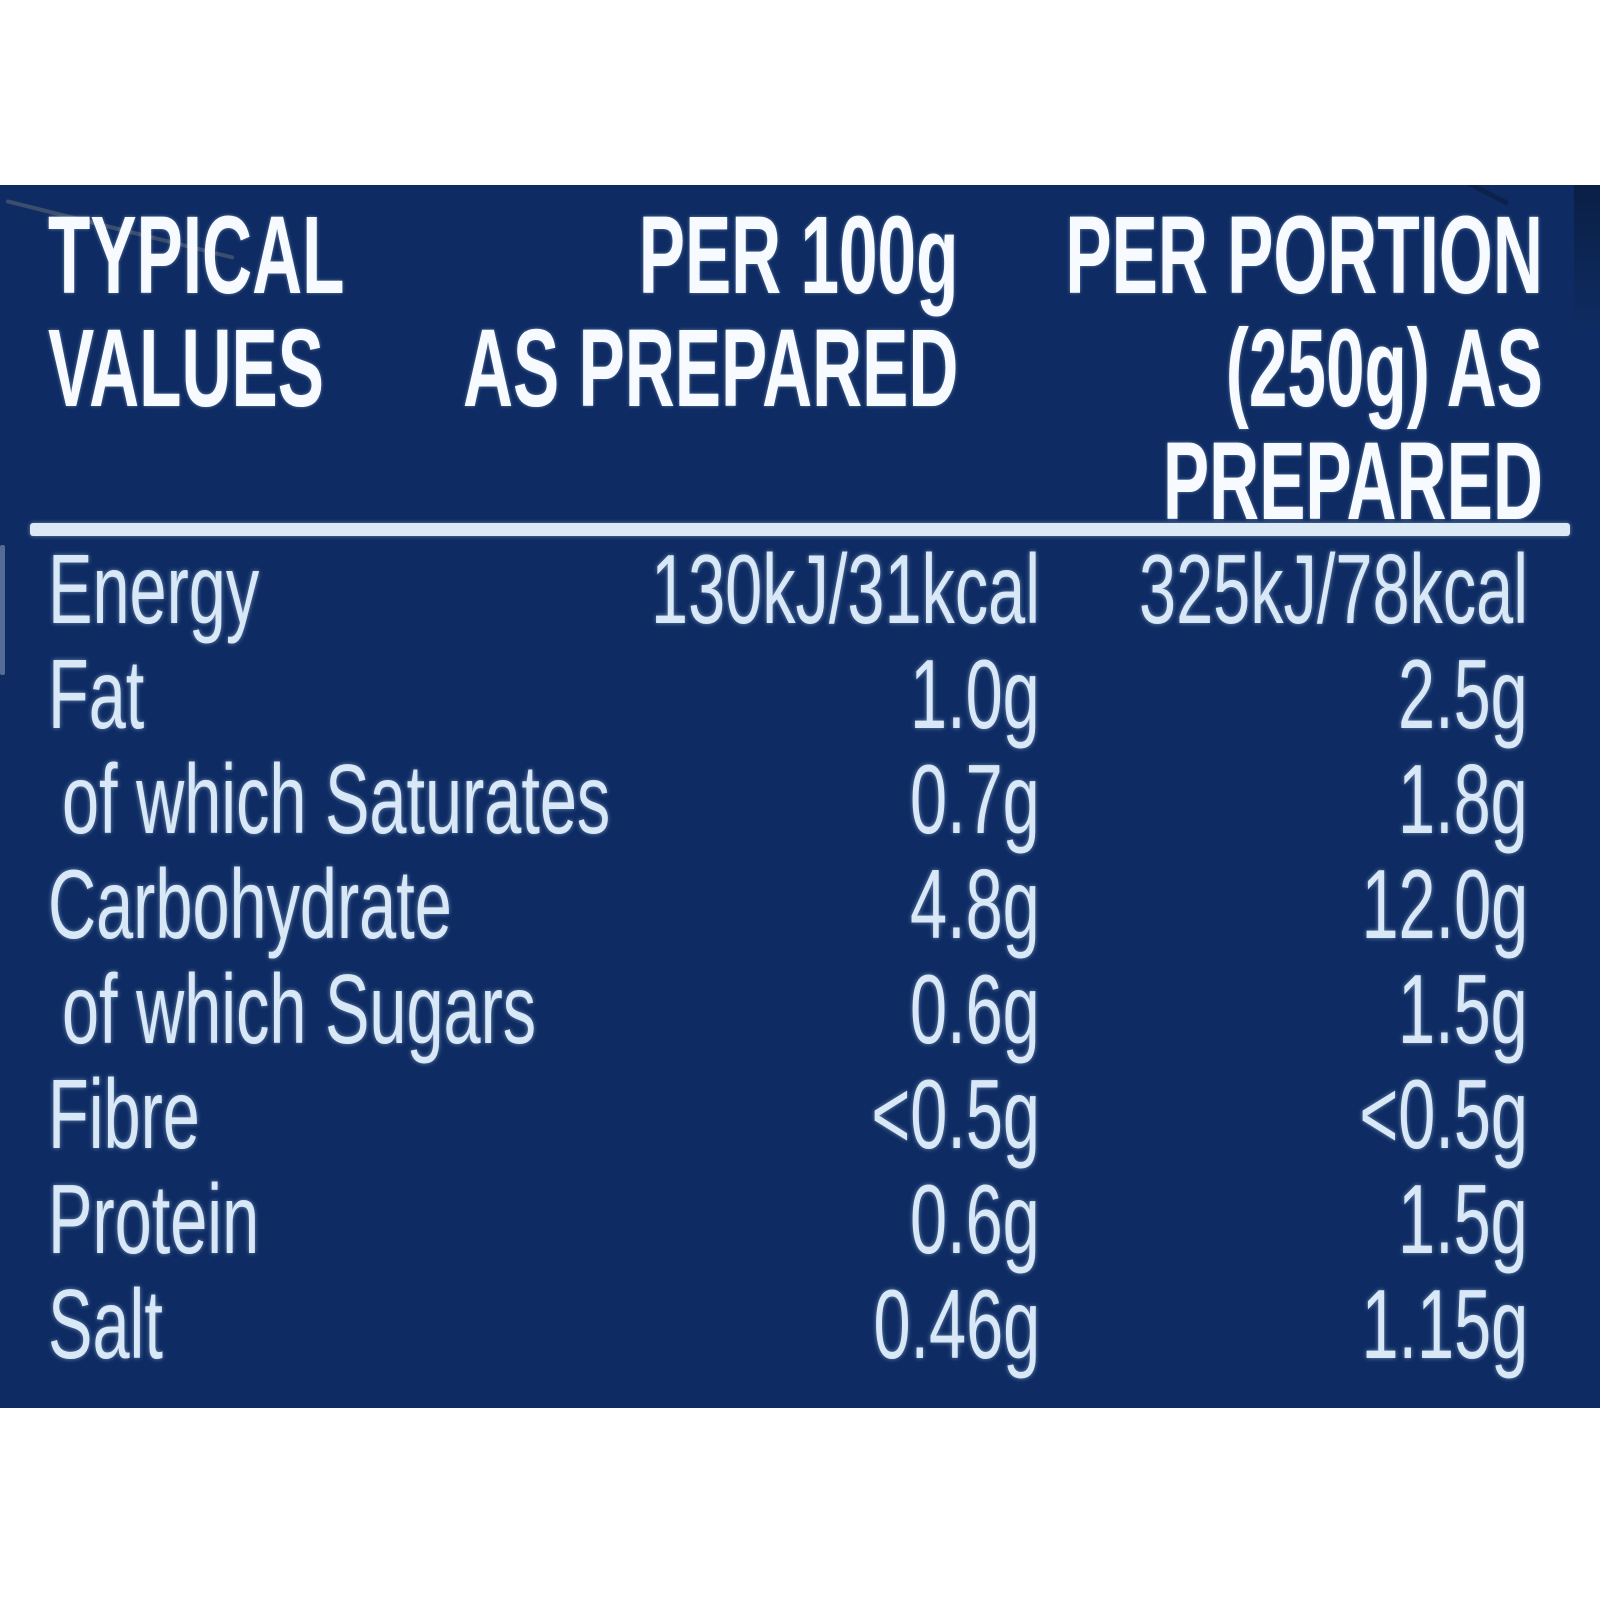 This screenshot has width=1600, height=1600. I want to click on table-row-energy: Energy 130kJ/31kcal 325kJ/78kcal, so click(800, 589).